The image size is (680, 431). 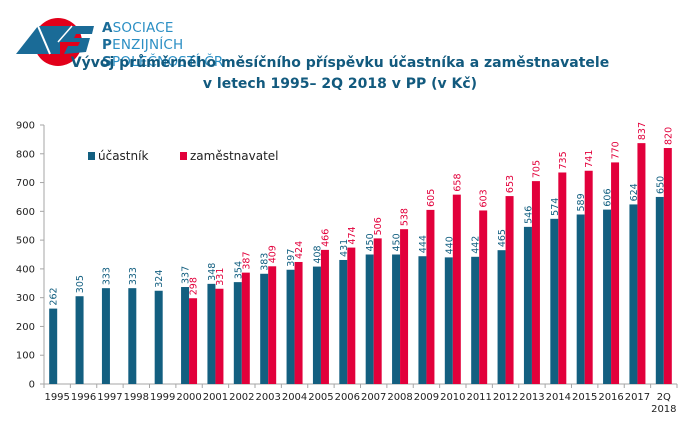 What do you see at coordinates (634, 192) in the screenshot?
I see `data-label: 624` at bounding box center [634, 192].